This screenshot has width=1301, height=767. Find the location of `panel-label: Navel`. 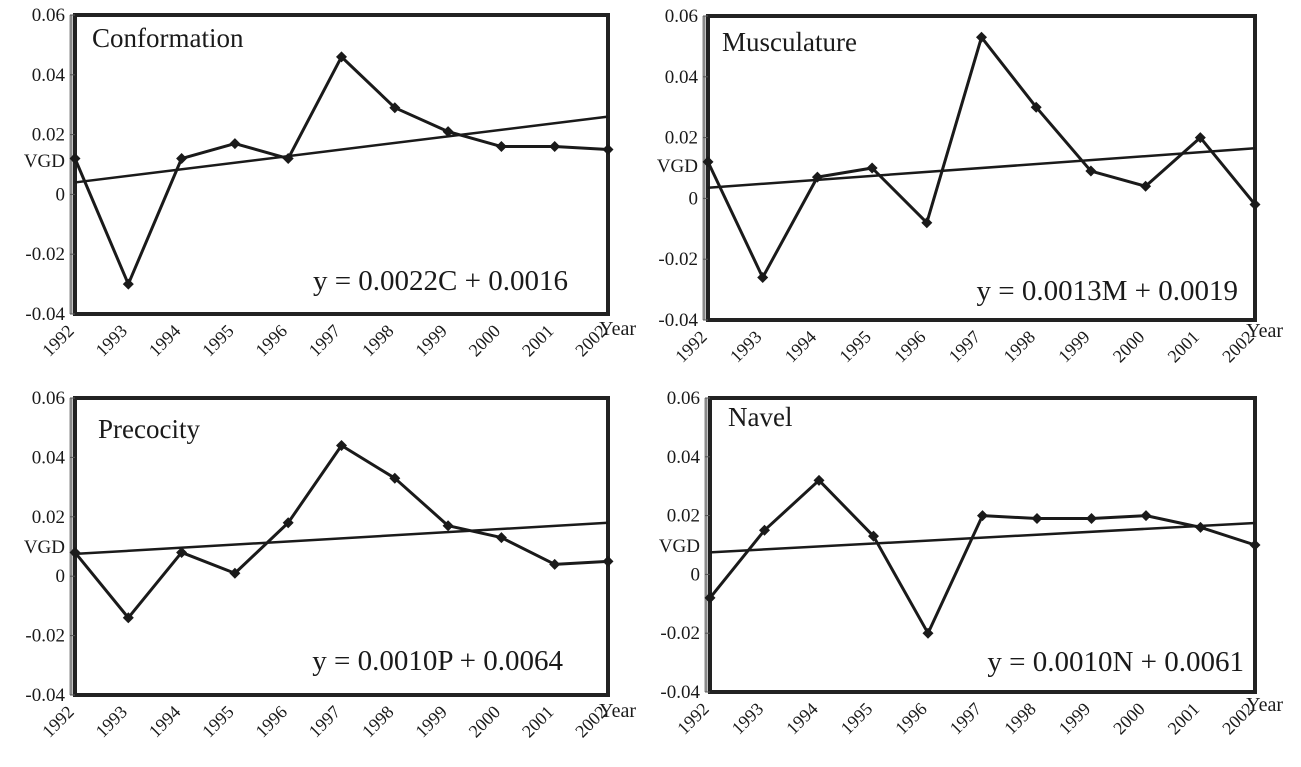

panel-label: Navel is located at coordinates (760, 417).